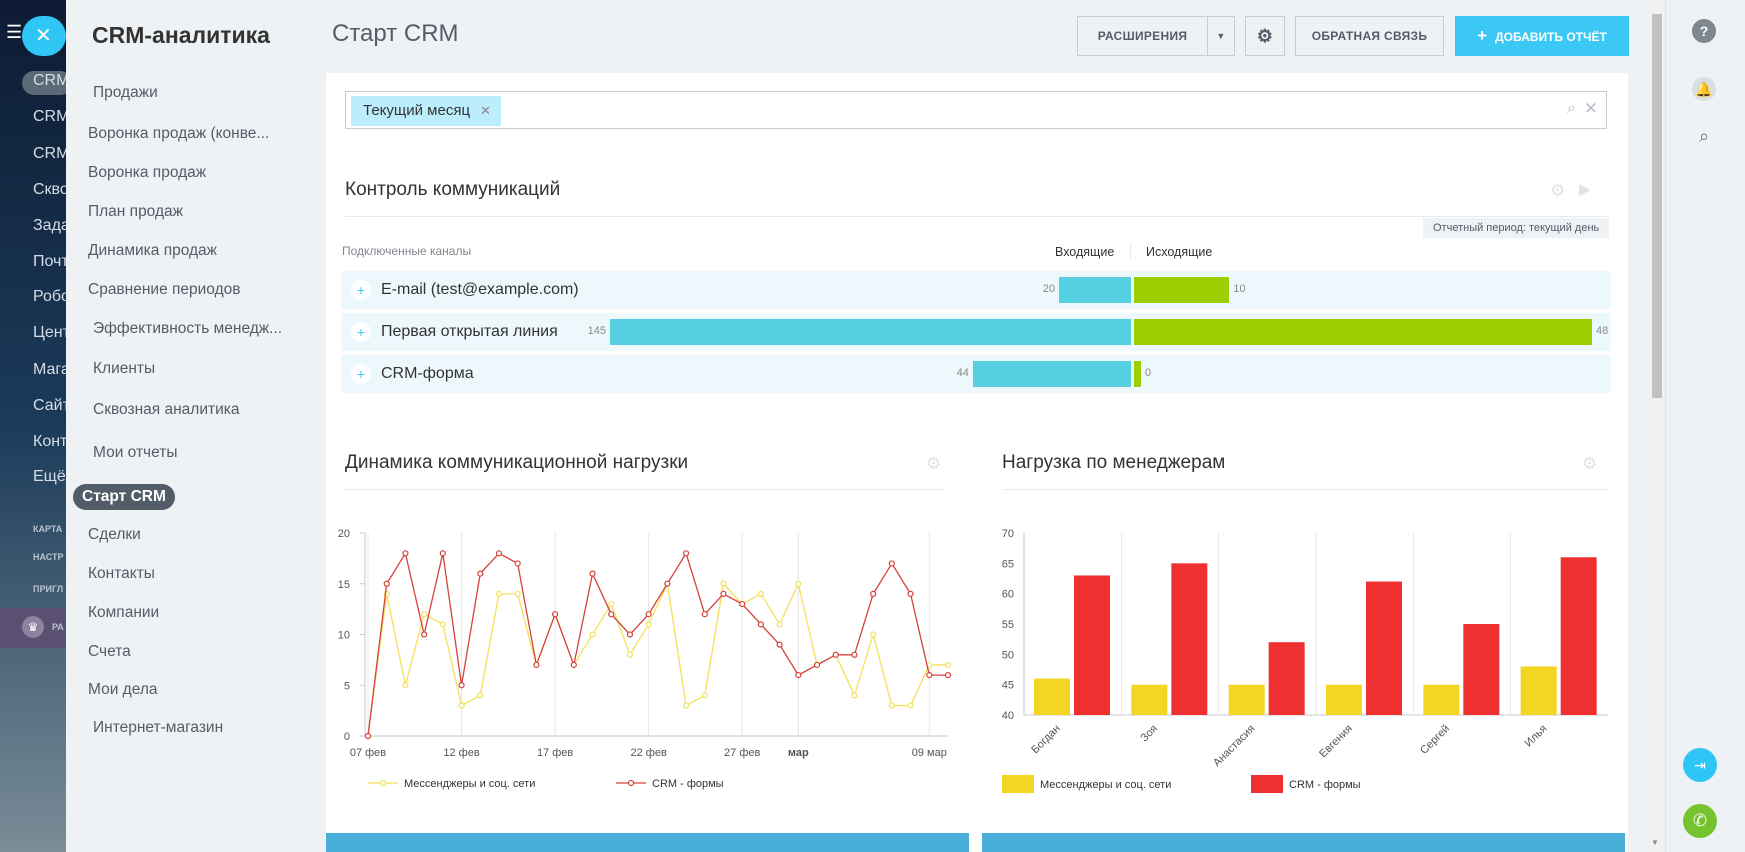 The height and width of the screenshot is (852, 1745). What do you see at coordinates (49, 332) in the screenshot?
I see `sidebar-peek-item: Цент` at bounding box center [49, 332].